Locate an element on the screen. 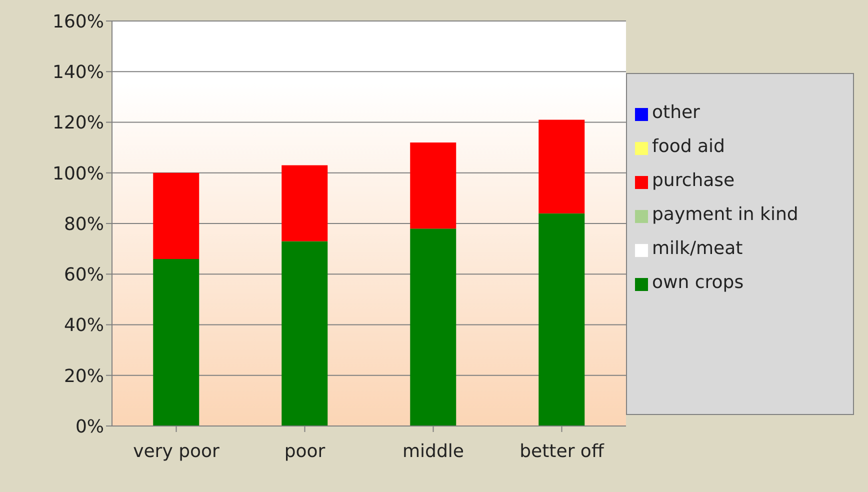  y-tick-label: 160% is located at coordinates (78, 21).